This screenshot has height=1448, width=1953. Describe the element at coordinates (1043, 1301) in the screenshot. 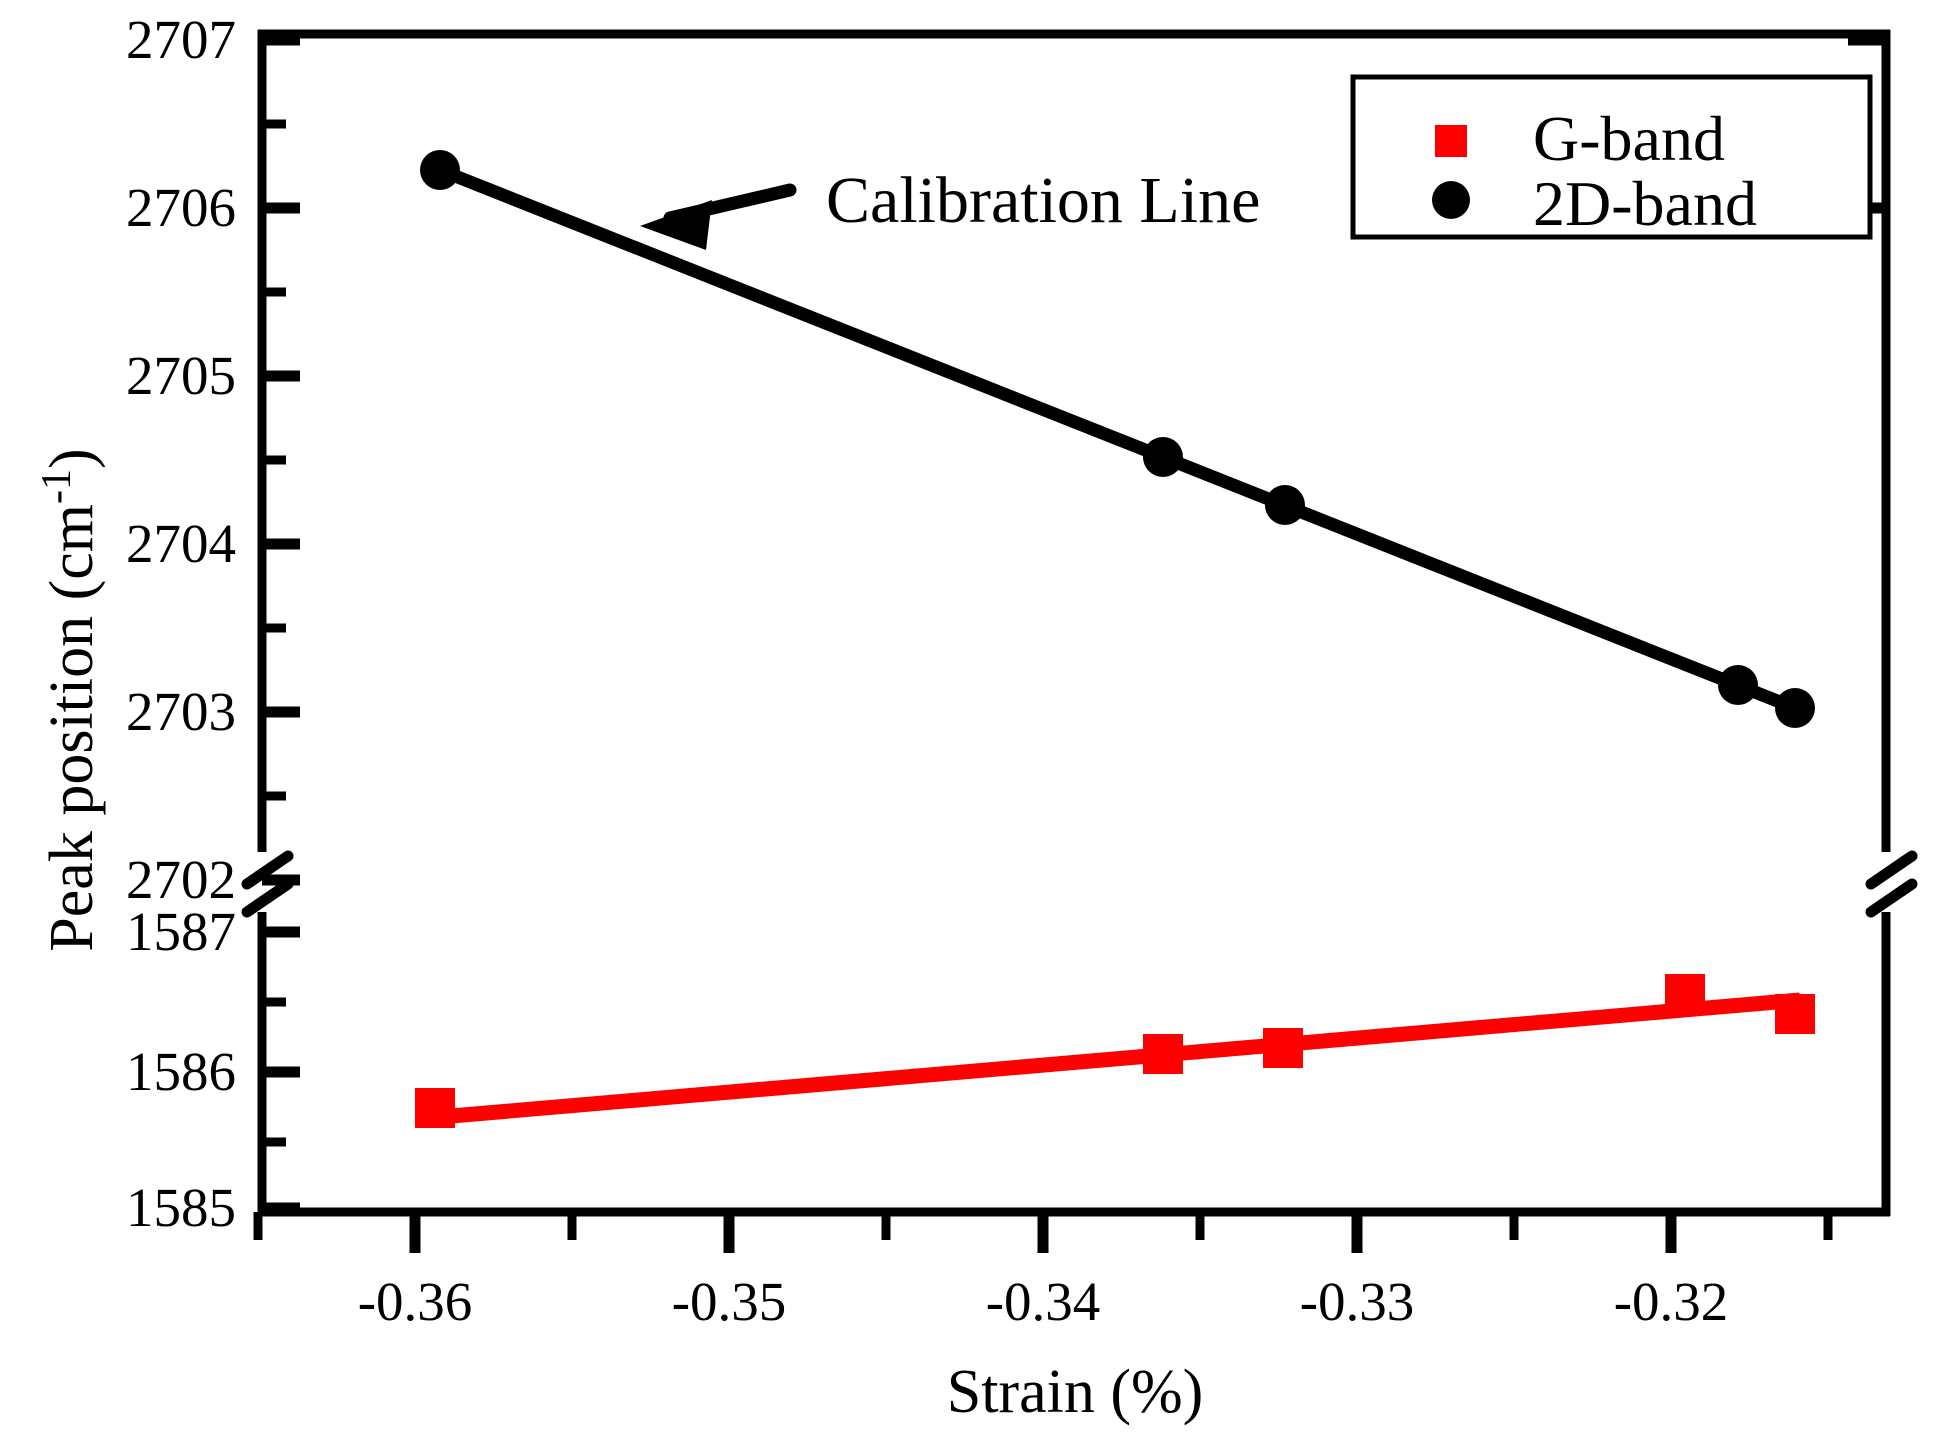

I see `x-tick-label-3: -0.34` at that location.